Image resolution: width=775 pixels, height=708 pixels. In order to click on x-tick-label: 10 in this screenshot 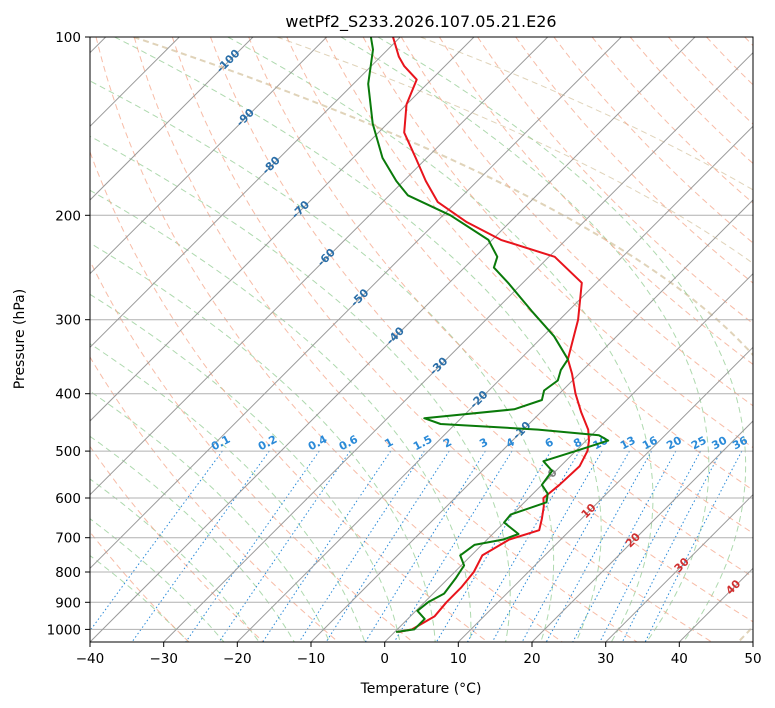, I will do `click(458, 659)`.